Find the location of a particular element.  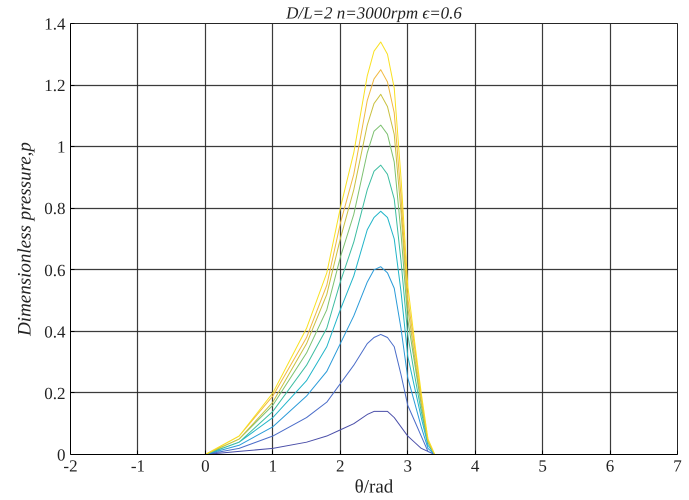

y-tick-label: 0.8 is located at coordinates (55, 208).